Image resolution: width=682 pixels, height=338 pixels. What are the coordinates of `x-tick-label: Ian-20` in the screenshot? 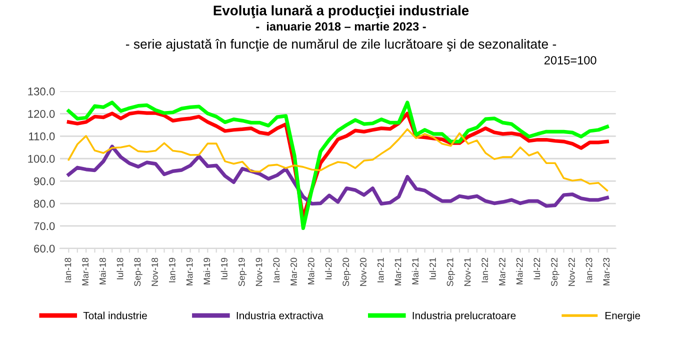 It's located at (276, 270).